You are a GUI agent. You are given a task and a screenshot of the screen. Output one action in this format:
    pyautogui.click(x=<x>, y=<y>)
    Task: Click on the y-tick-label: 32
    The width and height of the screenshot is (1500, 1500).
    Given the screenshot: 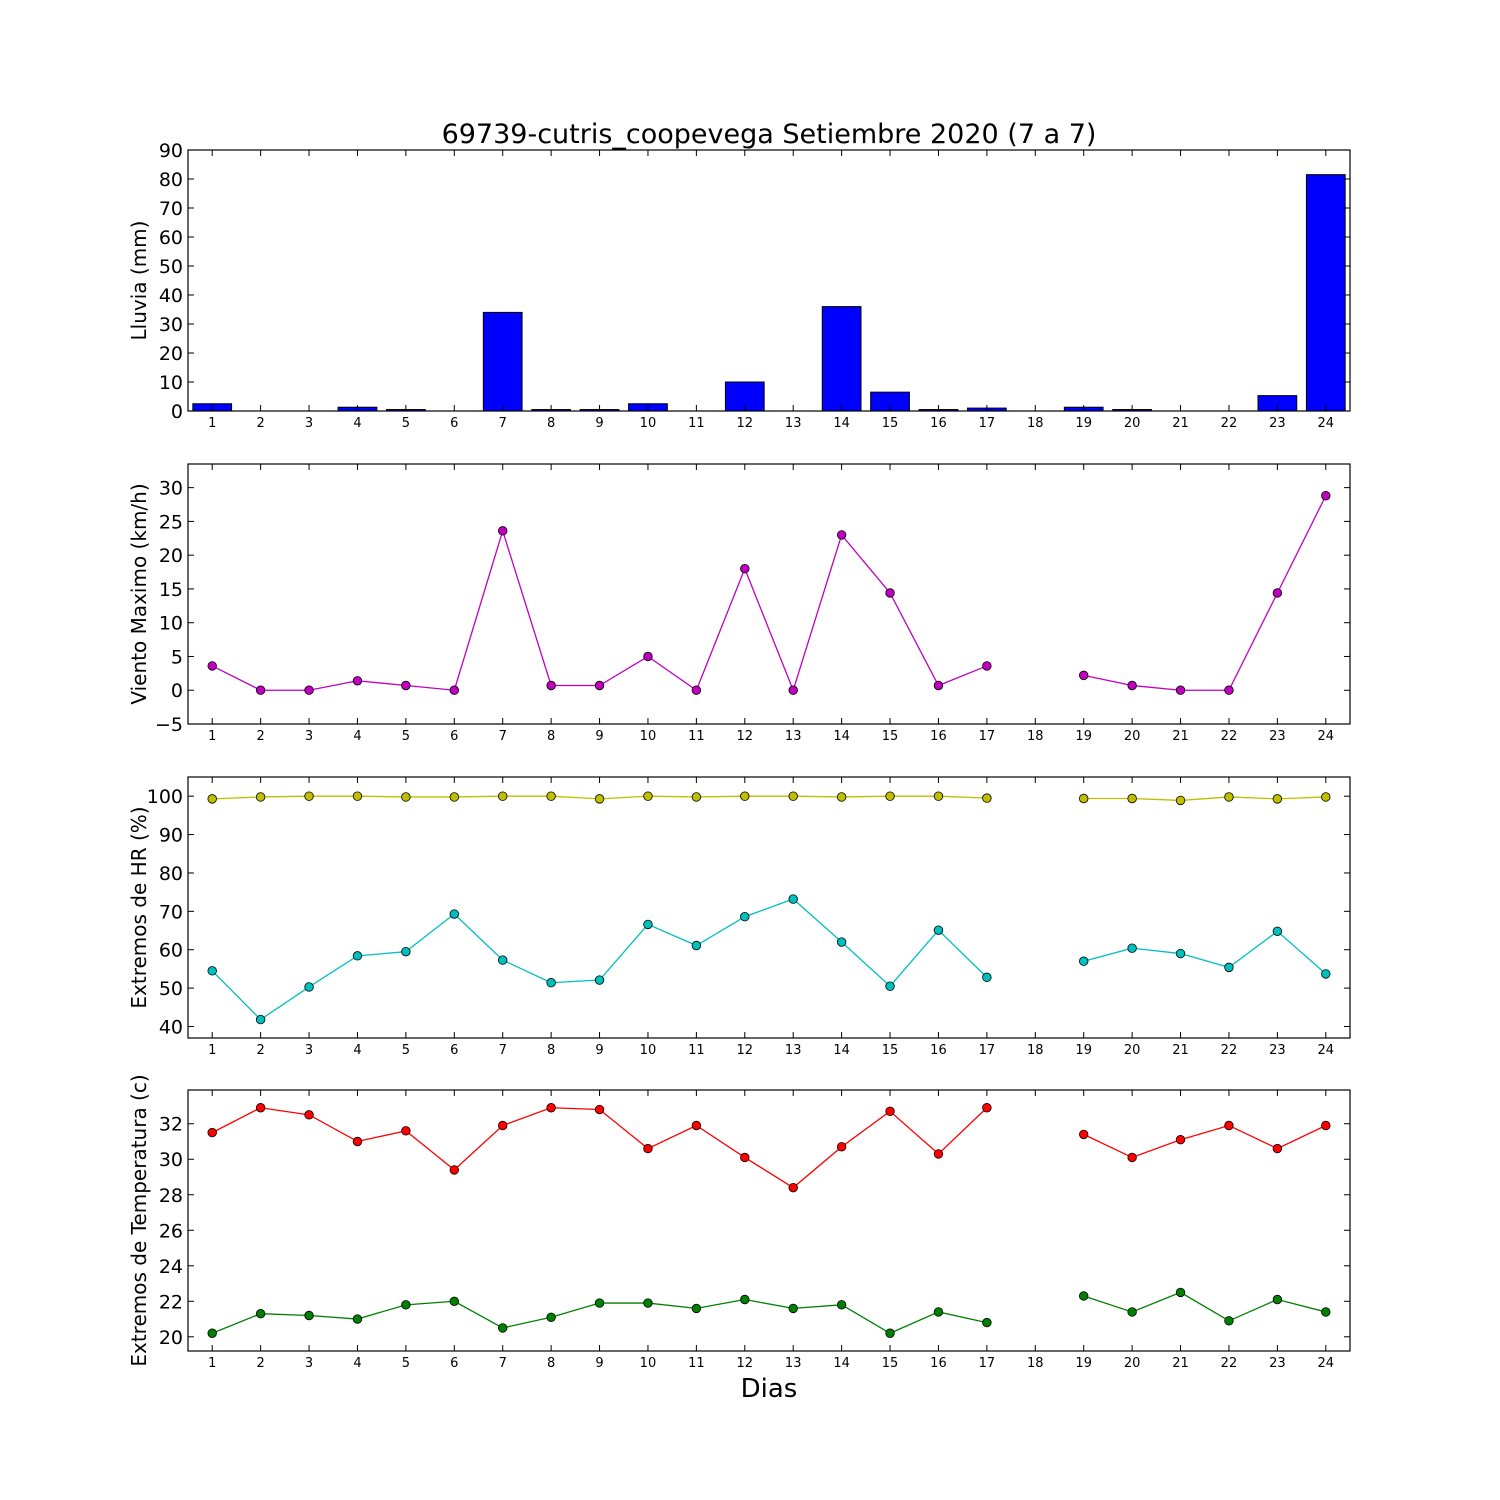 What is the action you would take?
    pyautogui.click(x=171, y=1125)
    